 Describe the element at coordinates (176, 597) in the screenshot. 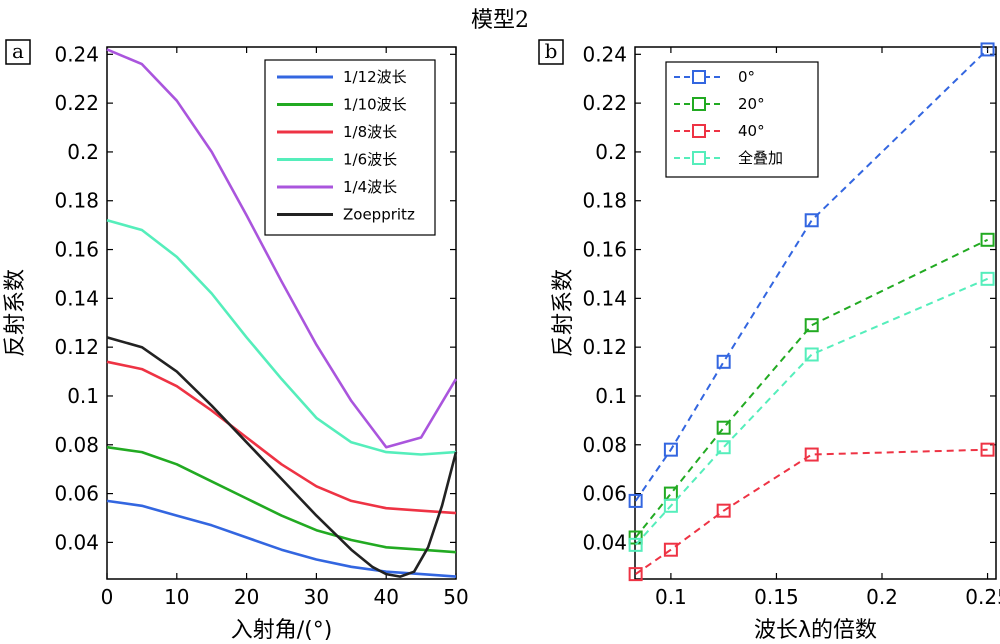

I see `x-tick-label: 10` at that location.